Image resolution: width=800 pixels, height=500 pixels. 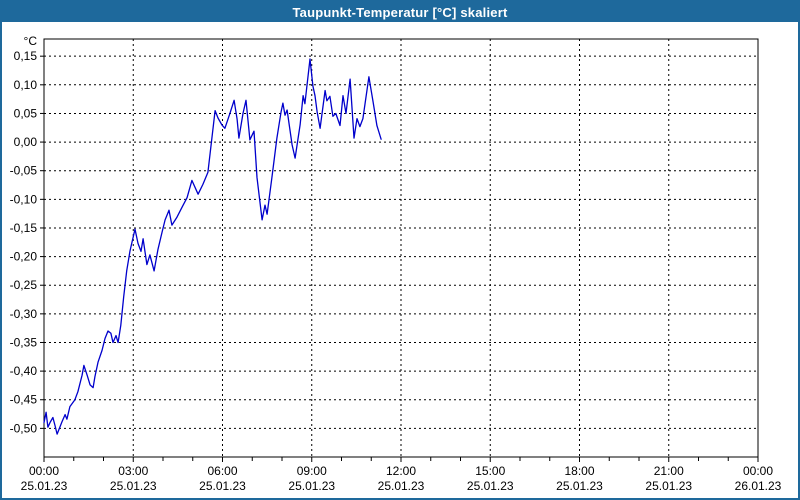 What do you see at coordinates (26, 113) in the screenshot?
I see `y-tick-label: 0,05` at bounding box center [26, 113].